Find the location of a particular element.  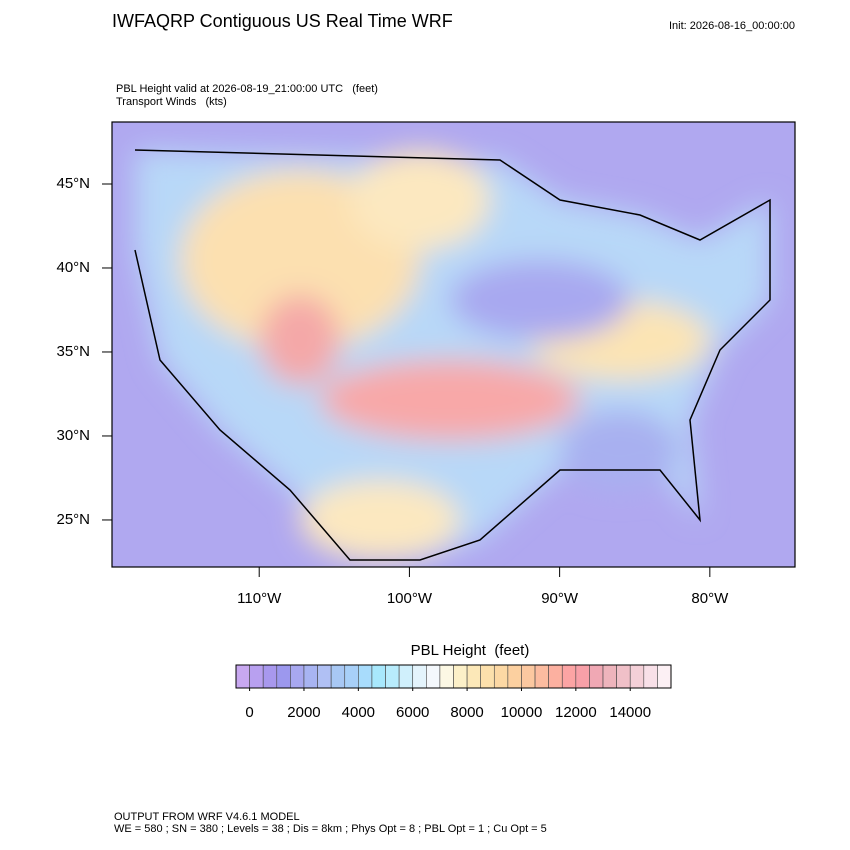

colorbar-tick-label: 4000 is located at coordinates (358, 712).